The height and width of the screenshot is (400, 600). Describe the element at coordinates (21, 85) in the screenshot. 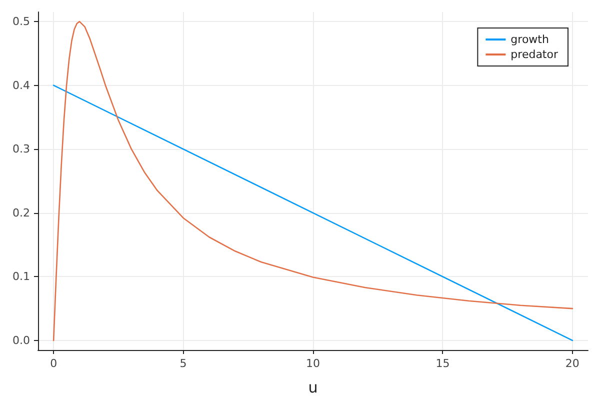

I see `y-tick-label: 0.4` at that location.